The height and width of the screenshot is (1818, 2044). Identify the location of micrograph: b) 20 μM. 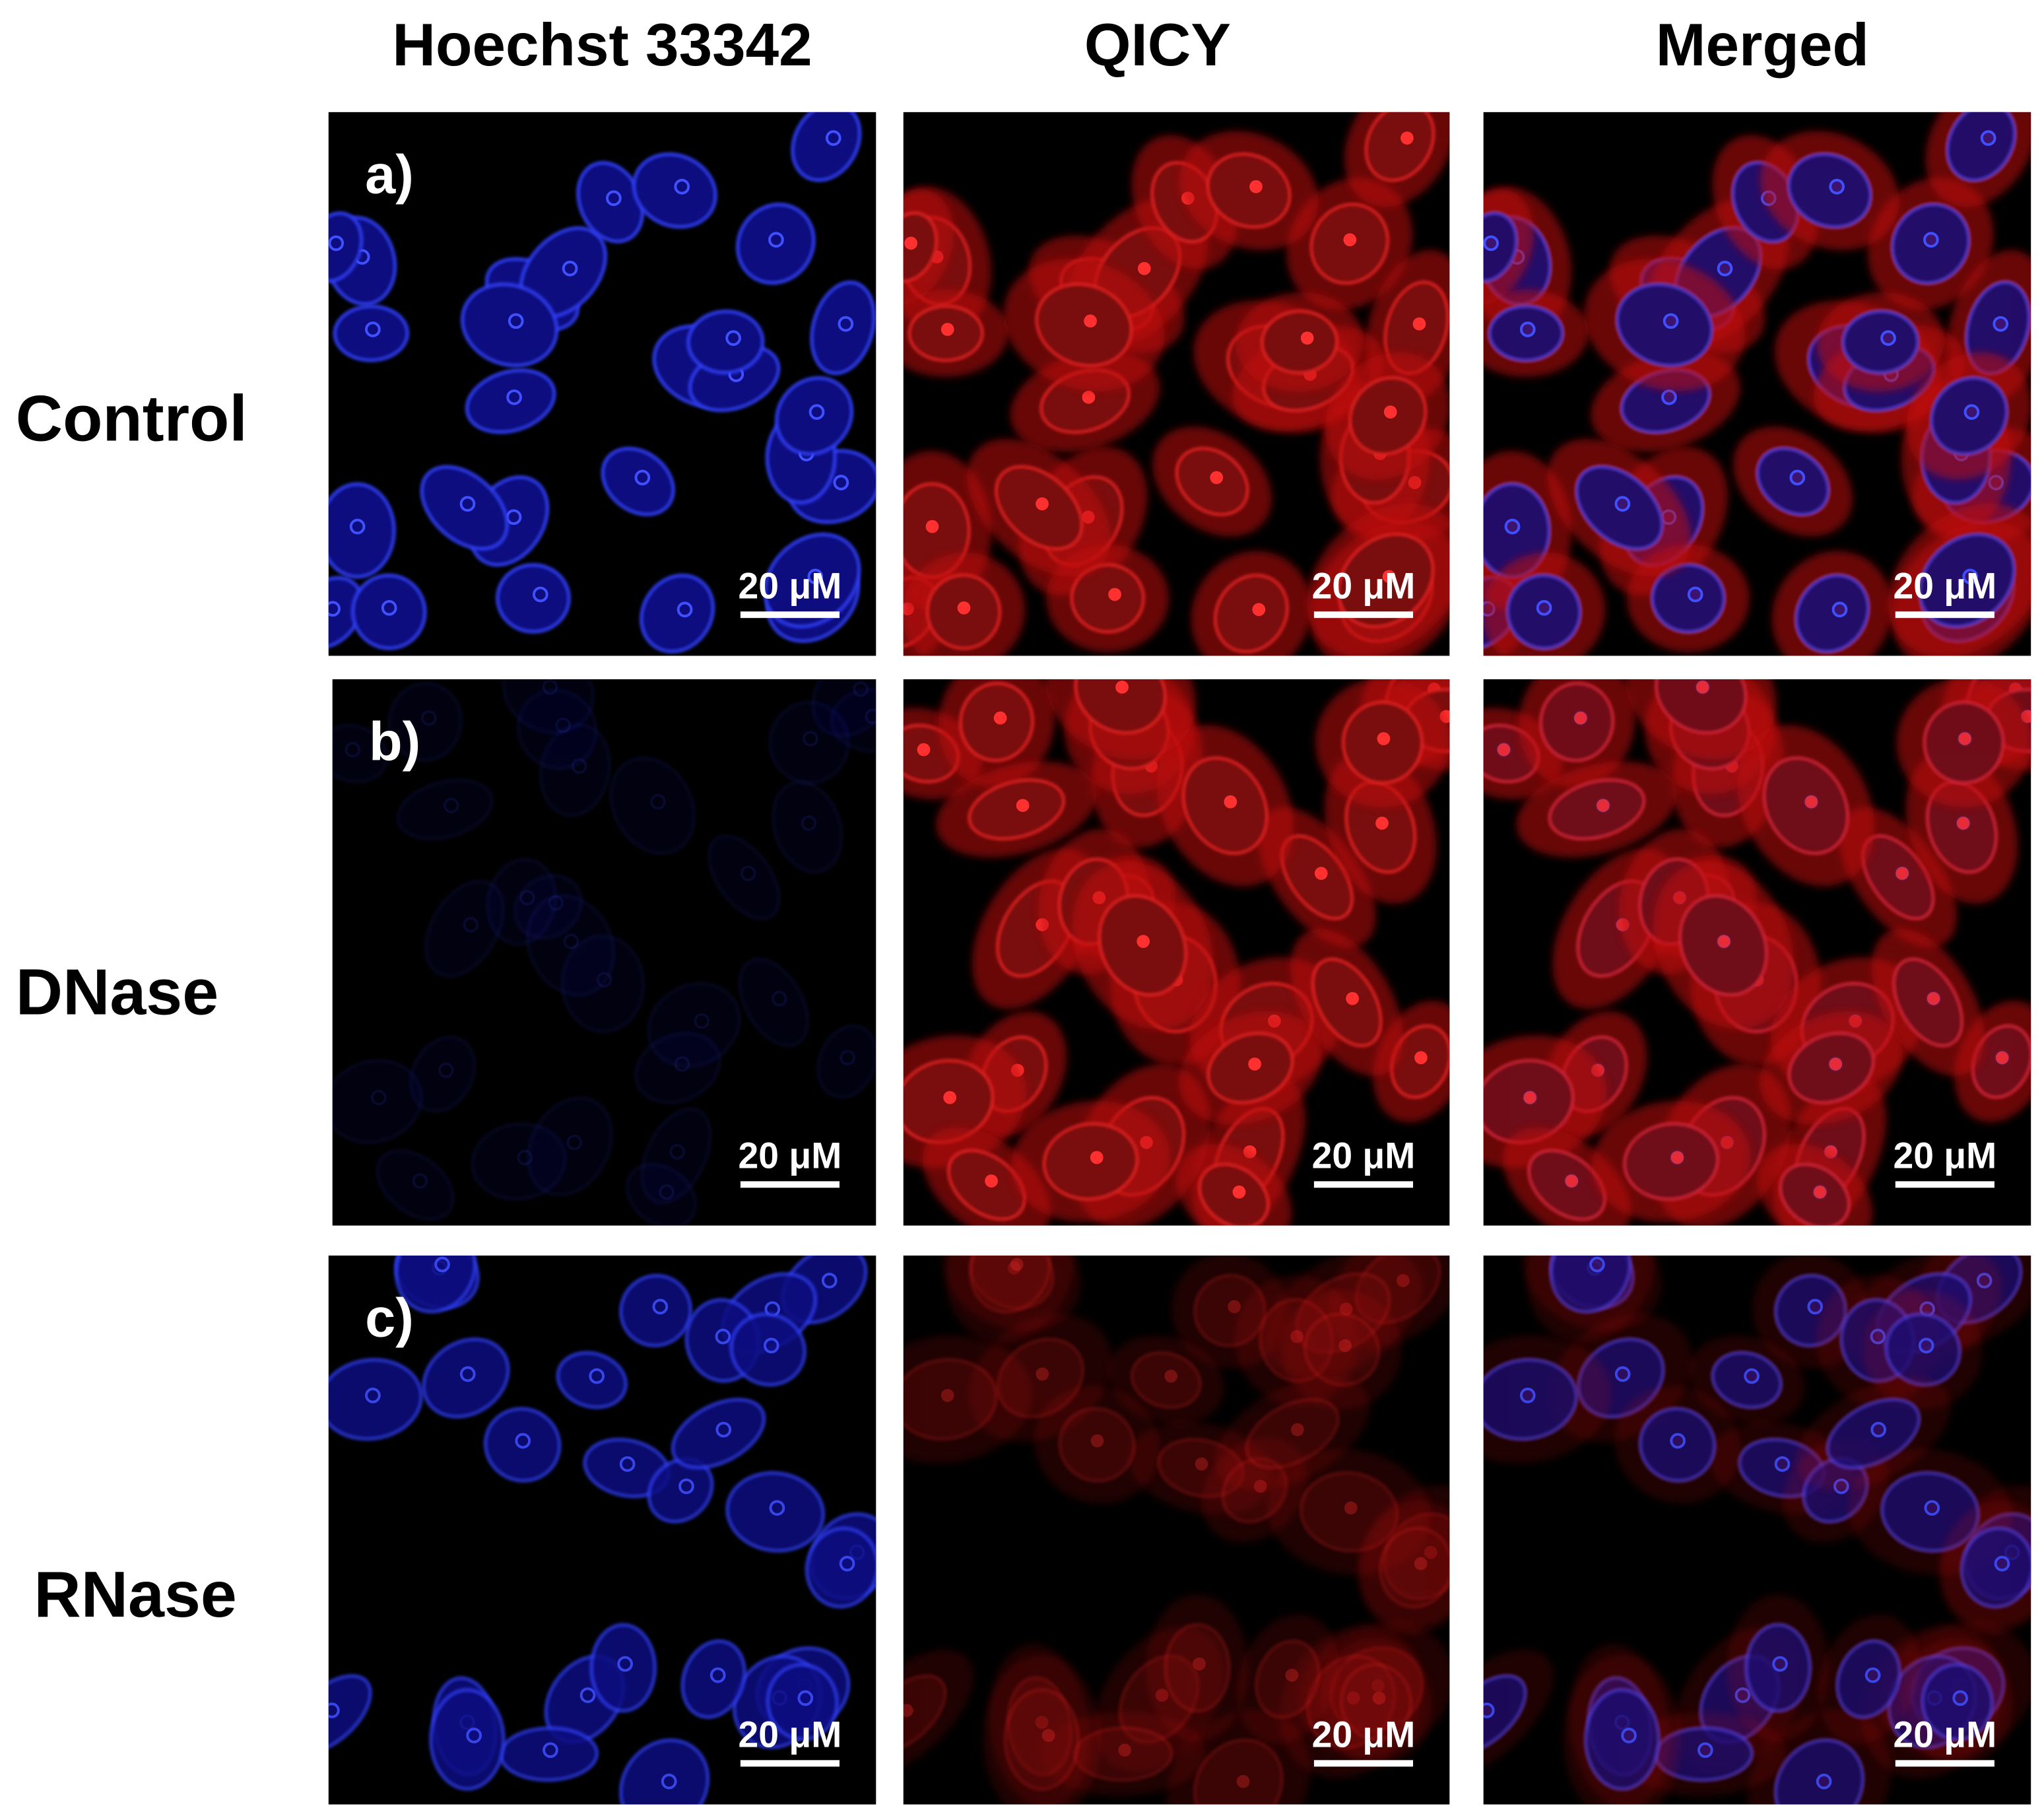
(604, 952).